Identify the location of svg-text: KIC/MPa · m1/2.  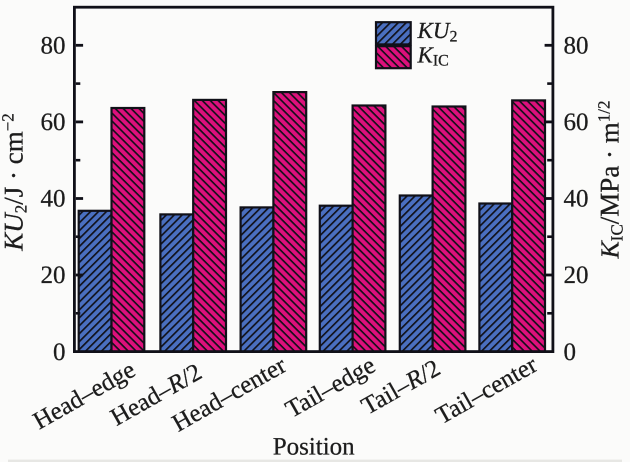
(611, 179).